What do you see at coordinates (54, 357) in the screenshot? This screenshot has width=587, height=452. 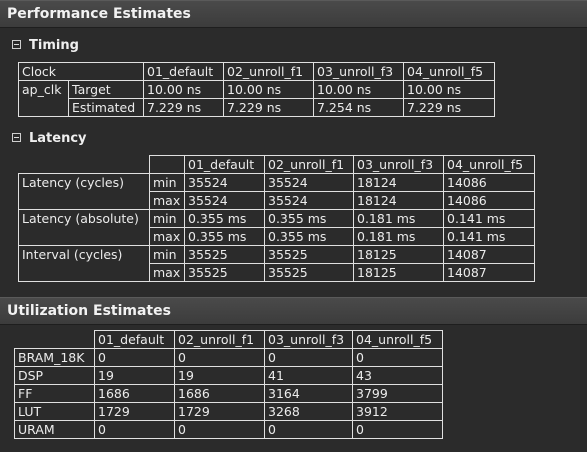 I see `row-label: BRAM_18K` at bounding box center [54, 357].